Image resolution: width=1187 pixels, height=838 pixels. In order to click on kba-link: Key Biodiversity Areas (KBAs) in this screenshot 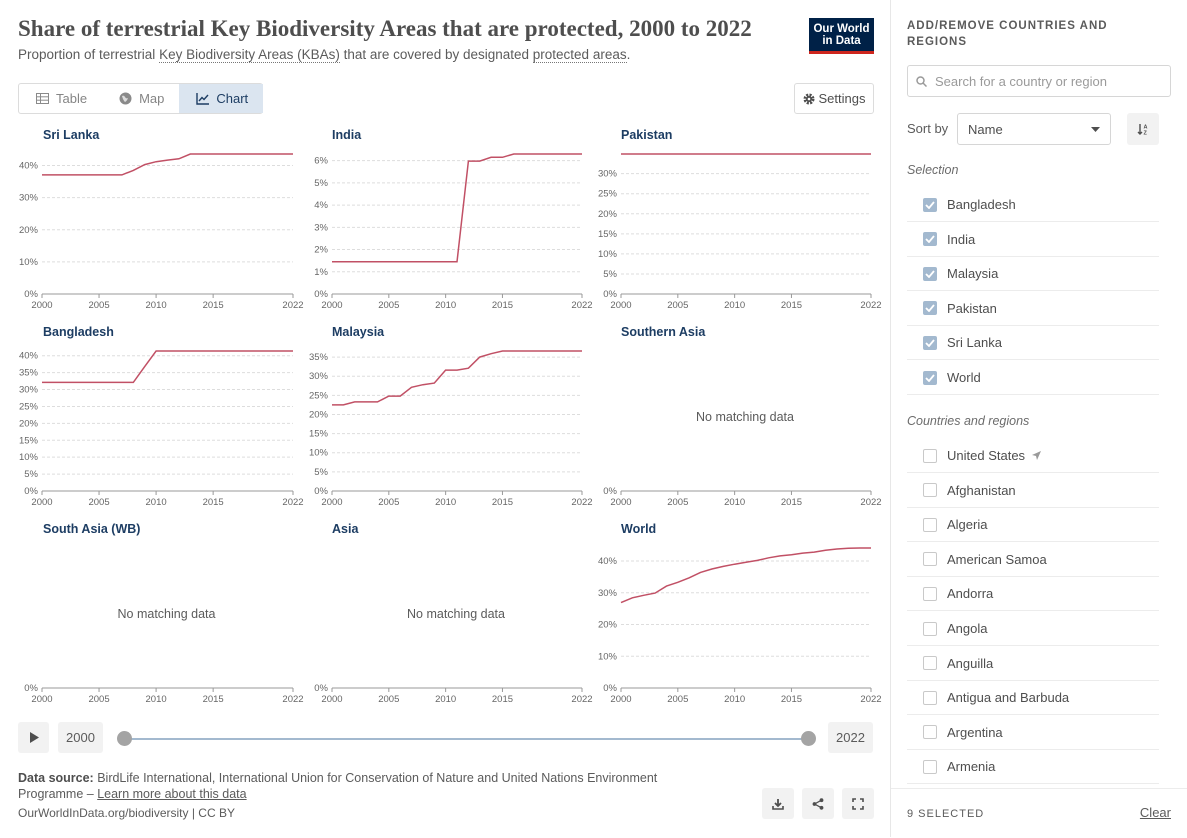, I will do `click(249, 55)`.